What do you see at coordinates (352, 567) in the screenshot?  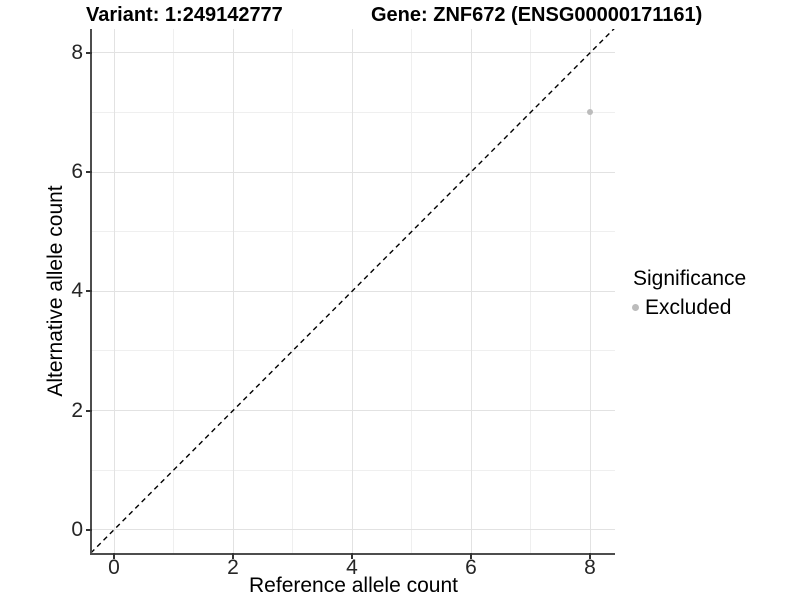 I see `x-tick-label-4: 4` at bounding box center [352, 567].